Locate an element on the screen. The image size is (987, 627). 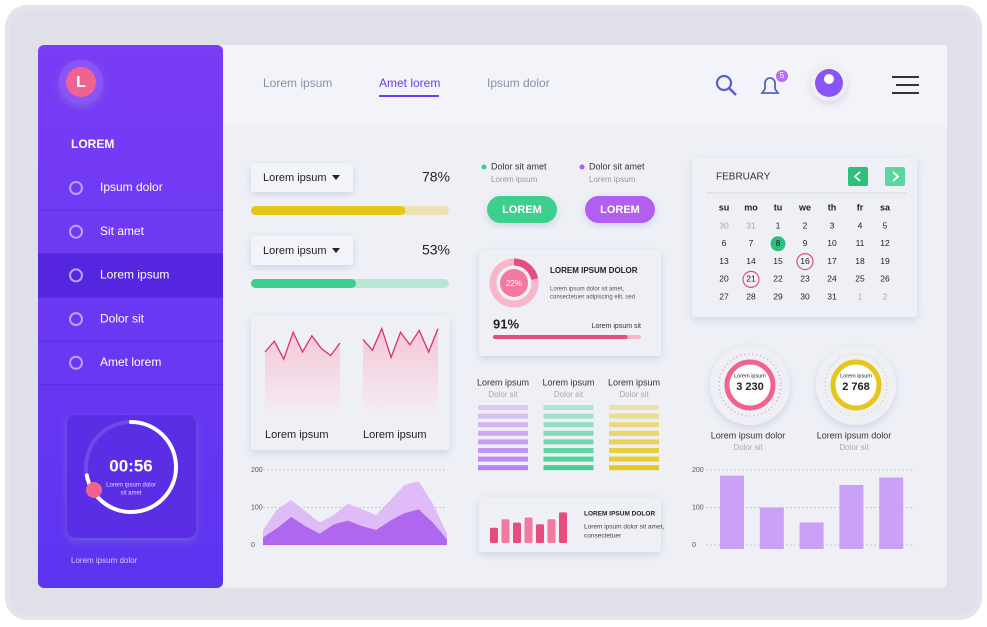
dropdown-caret is located at coordinates (336, 177).